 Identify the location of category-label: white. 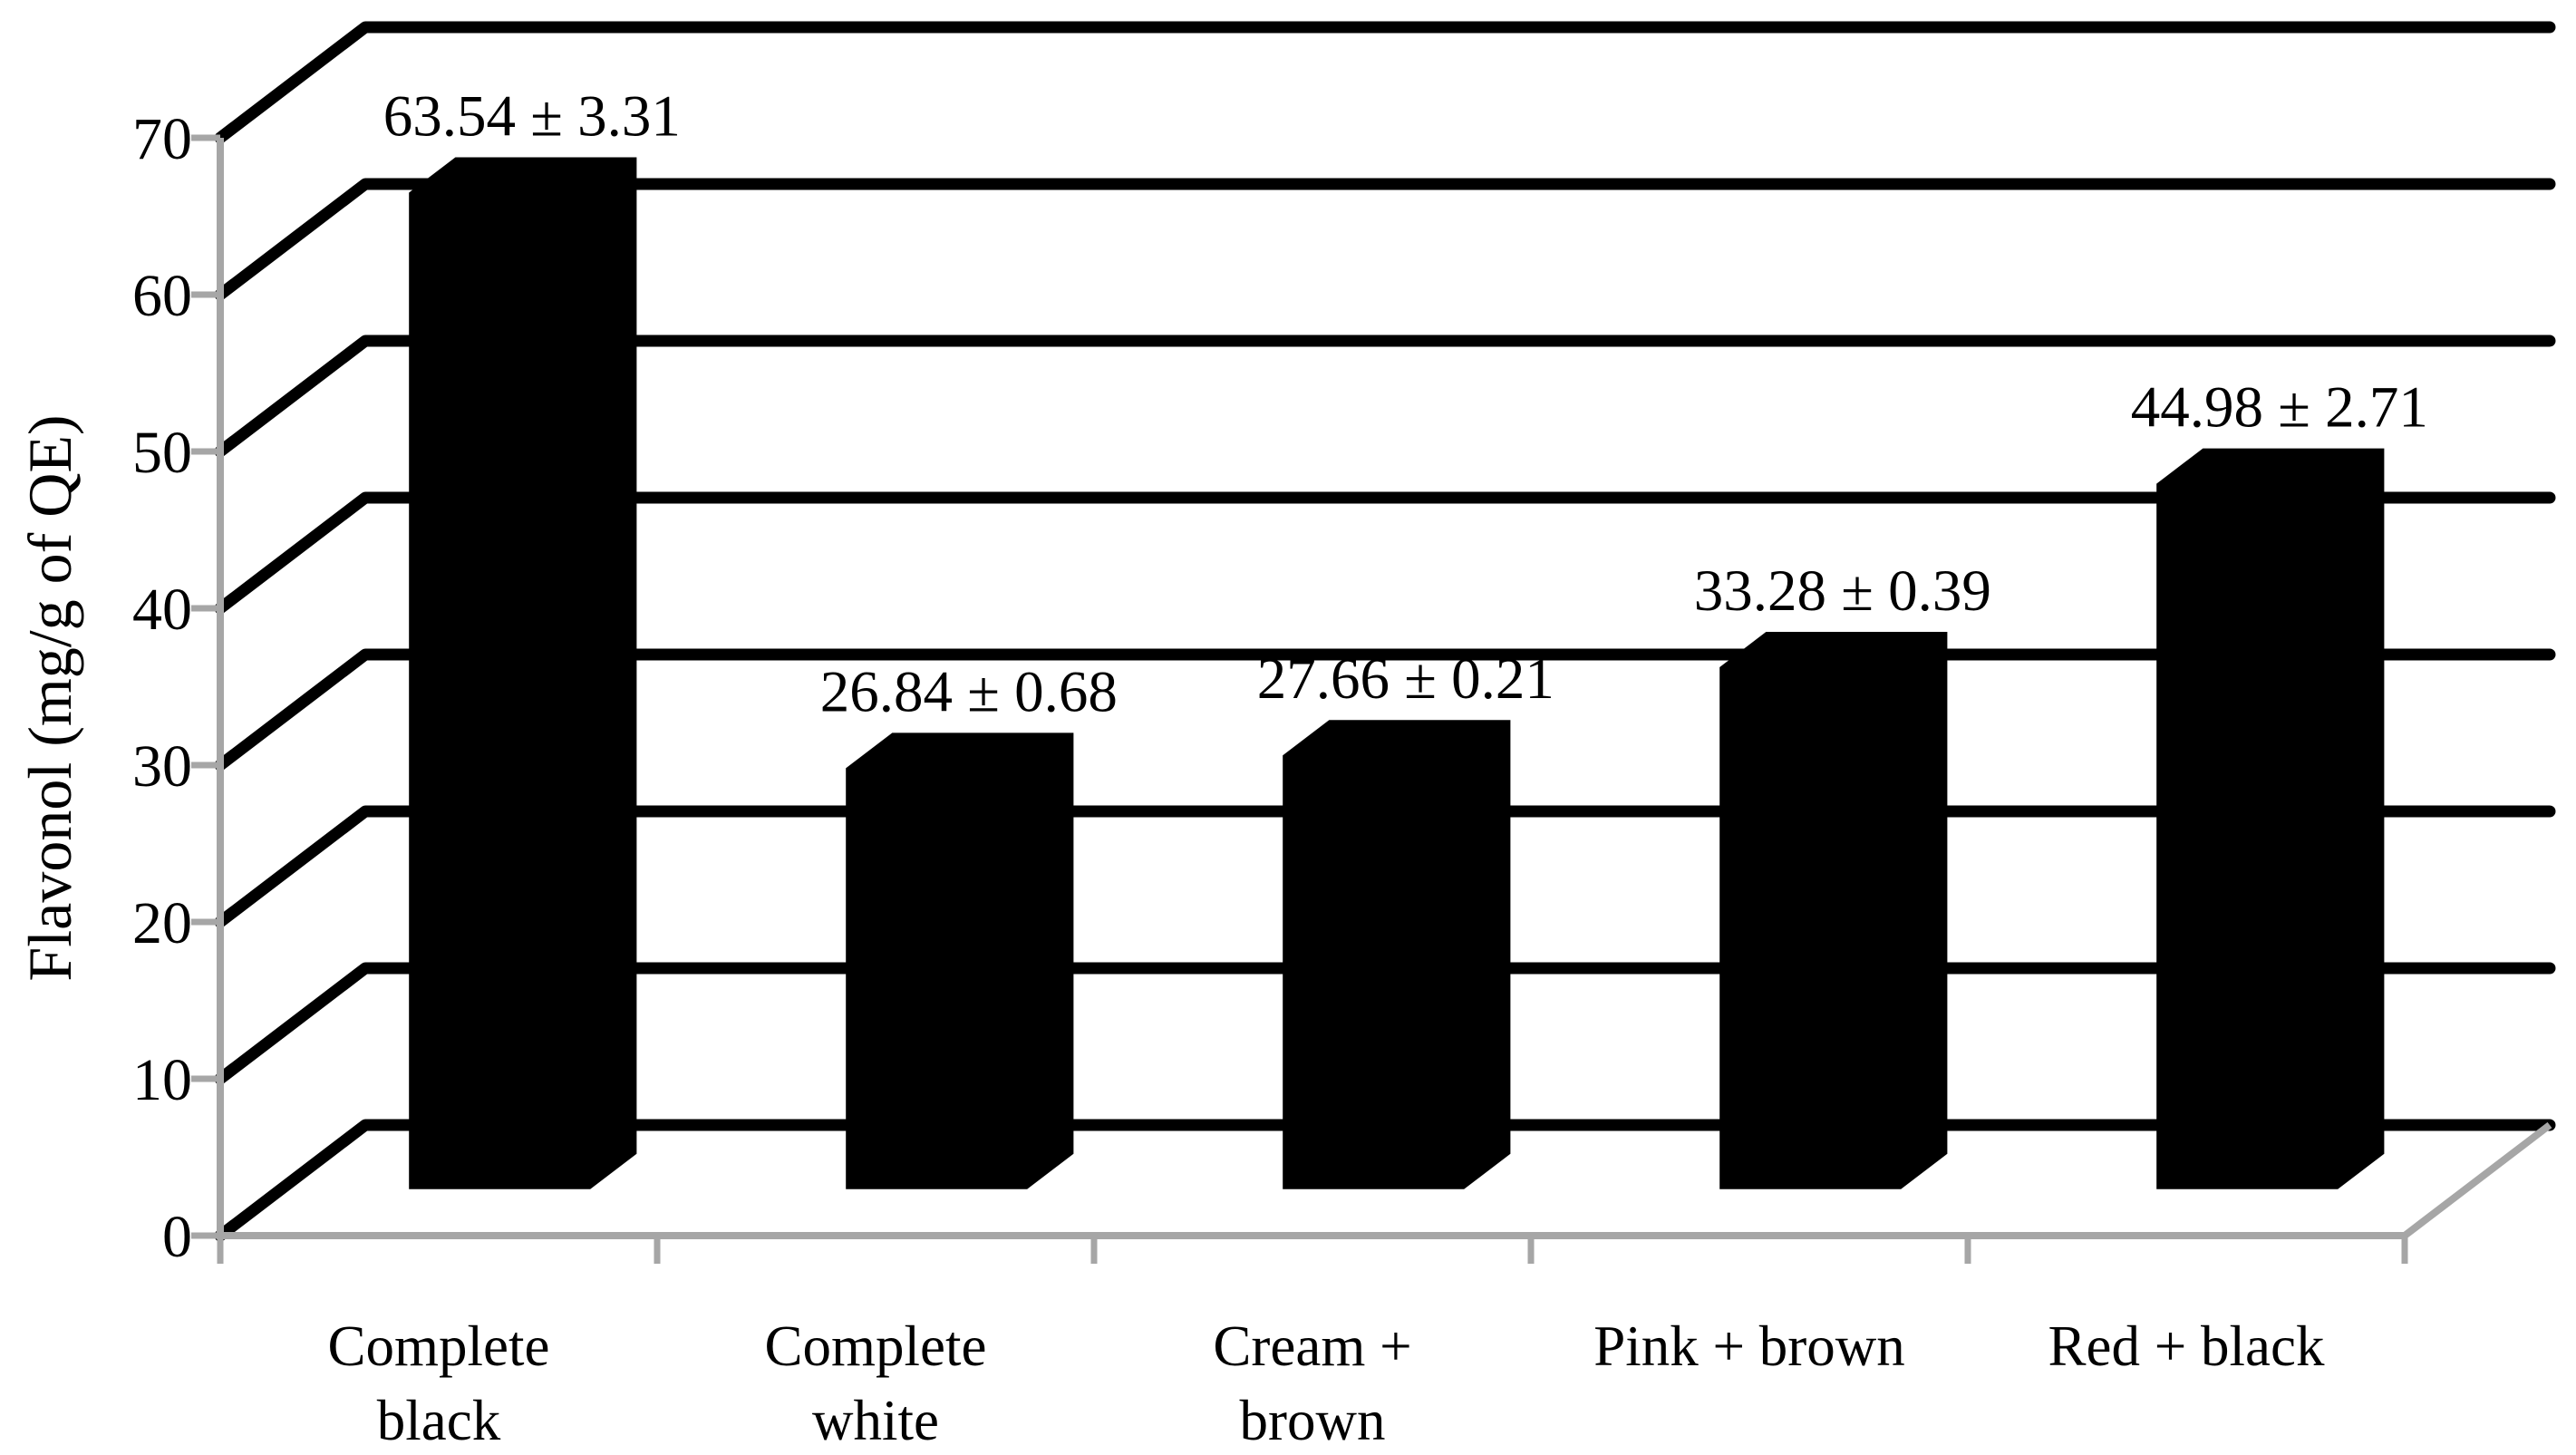
(875, 1419).